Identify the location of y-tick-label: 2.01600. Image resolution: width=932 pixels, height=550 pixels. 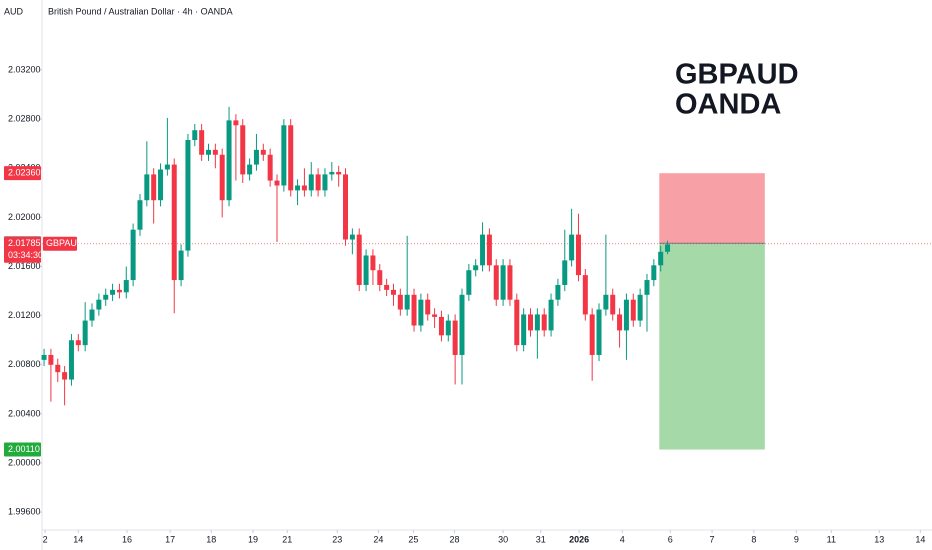
(24, 266).